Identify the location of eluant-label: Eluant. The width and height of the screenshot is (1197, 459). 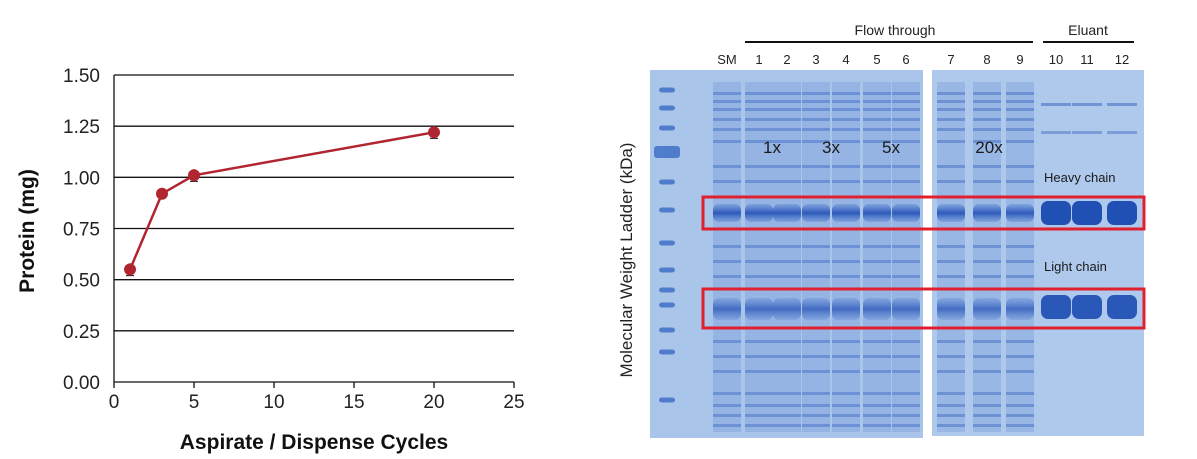
(1088, 30).